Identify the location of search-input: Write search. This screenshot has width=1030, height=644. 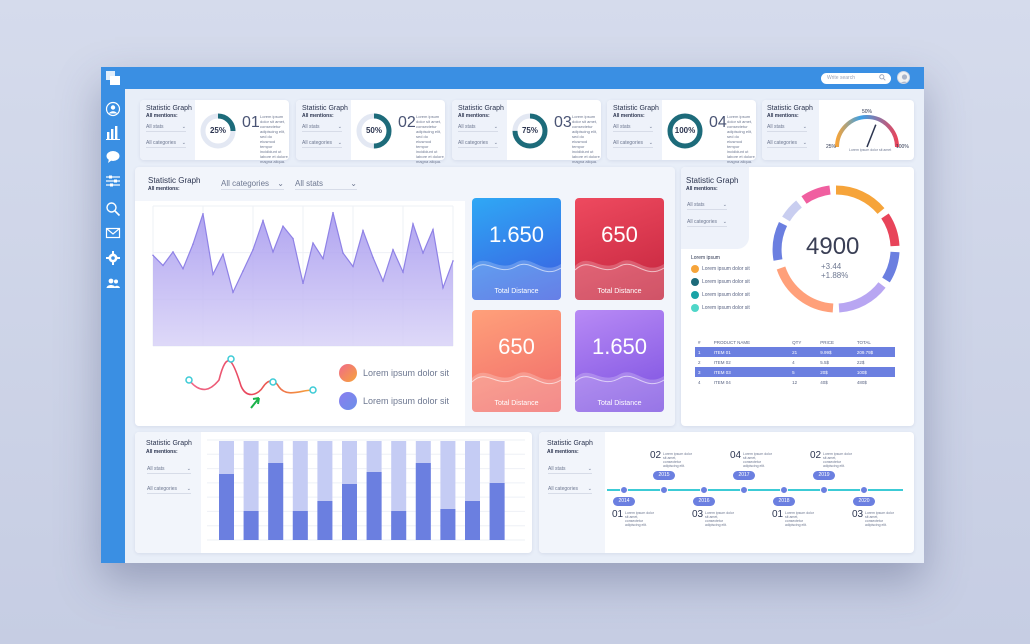
(856, 78).